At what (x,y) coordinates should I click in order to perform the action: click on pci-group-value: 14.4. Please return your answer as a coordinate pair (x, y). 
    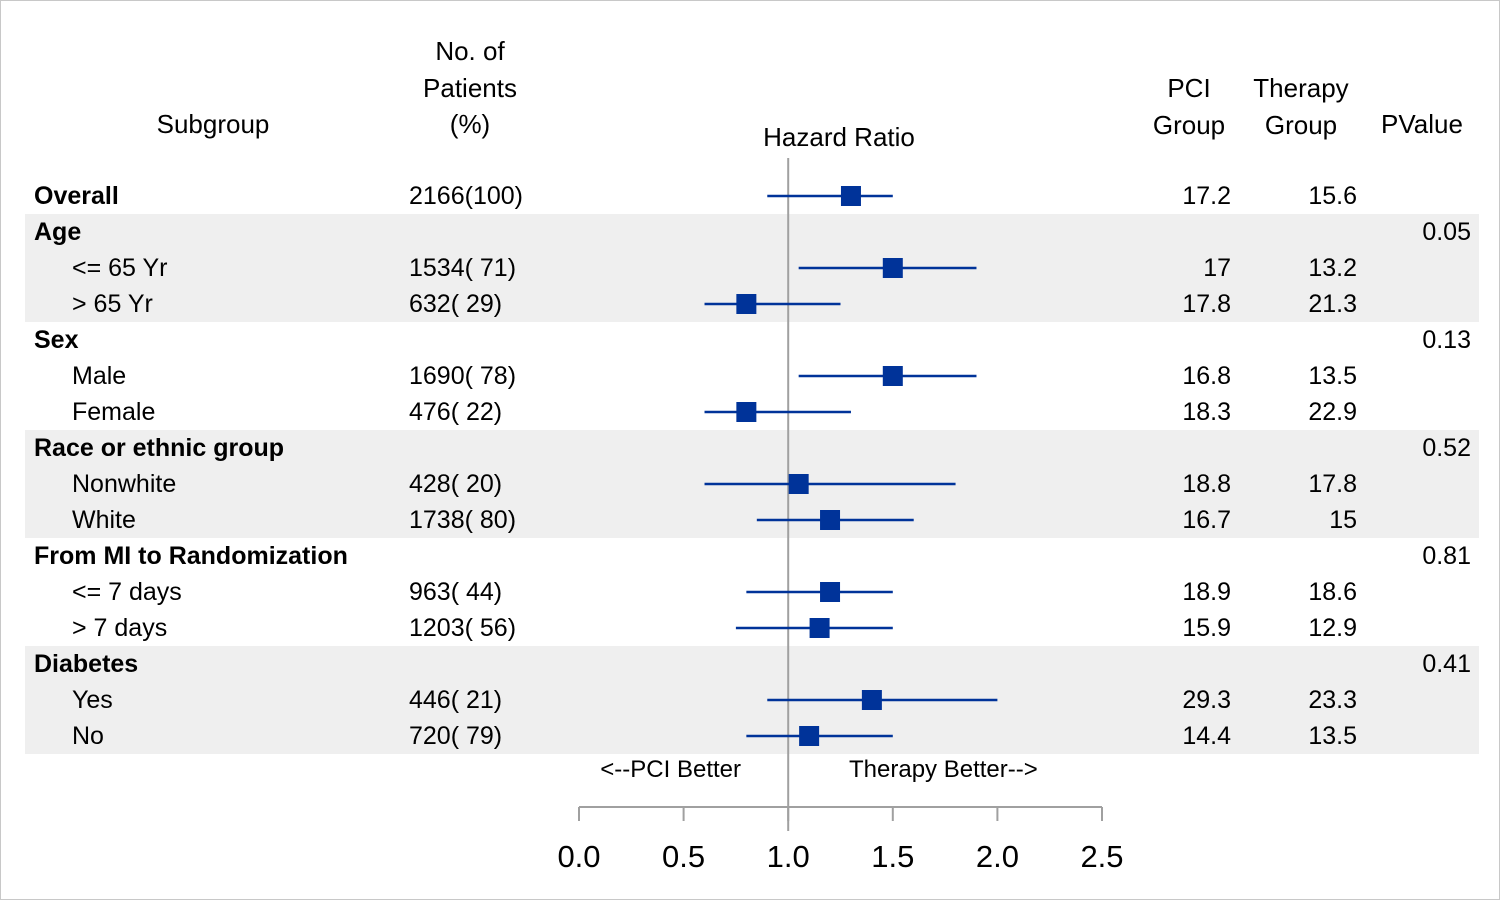
    Looking at the image, I should click on (1206, 736).